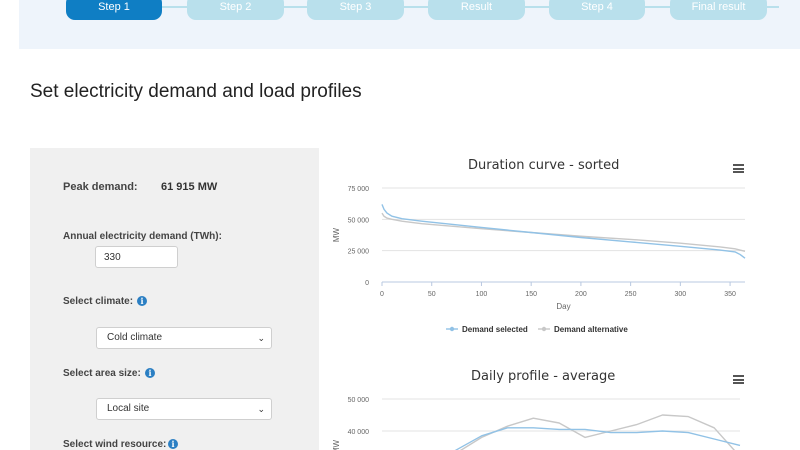 Image resolution: width=800 pixels, height=450 pixels. Describe the element at coordinates (114, 7) in the screenshot. I see `step-1-label: Step 1` at that location.